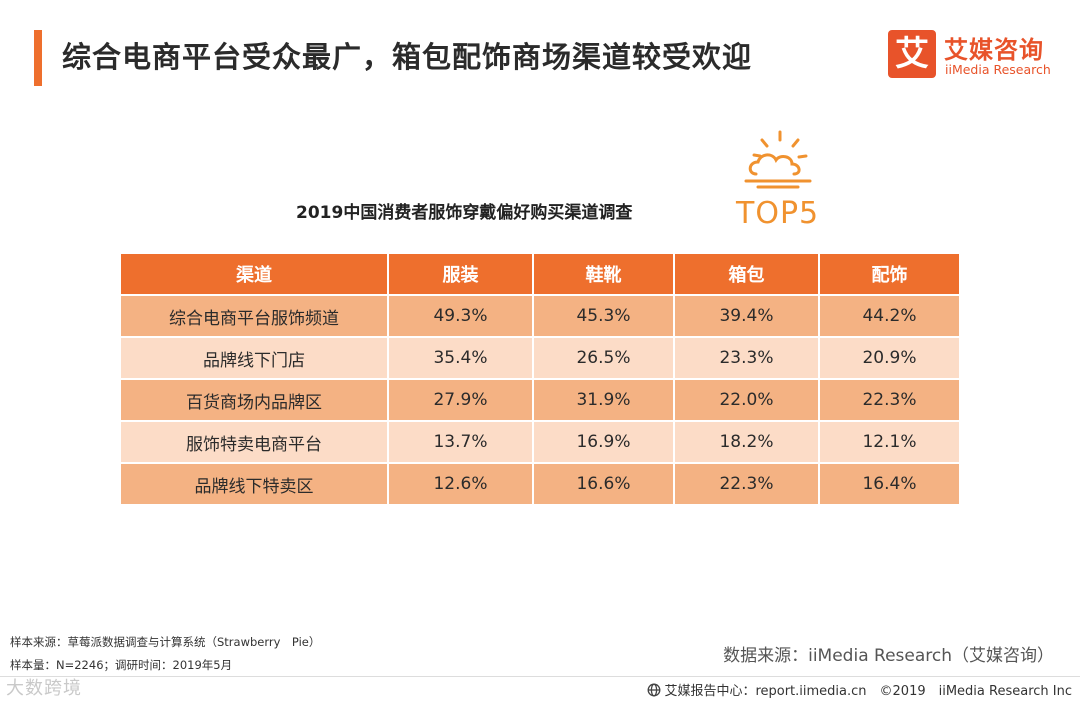 The height and width of the screenshot is (702, 1080). What do you see at coordinates (888, 656) in the screenshot?
I see `data-source: 数据来源：iiMedia Research（艾媒咨询）` at bounding box center [888, 656].